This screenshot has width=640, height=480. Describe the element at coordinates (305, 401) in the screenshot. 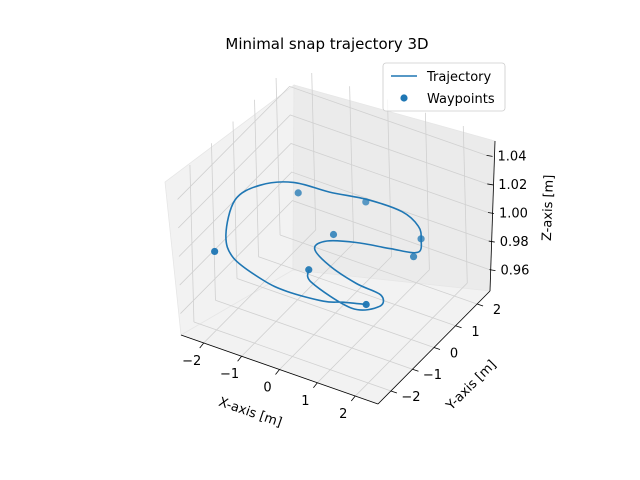

I see `x-tick-label: 1` at that location.